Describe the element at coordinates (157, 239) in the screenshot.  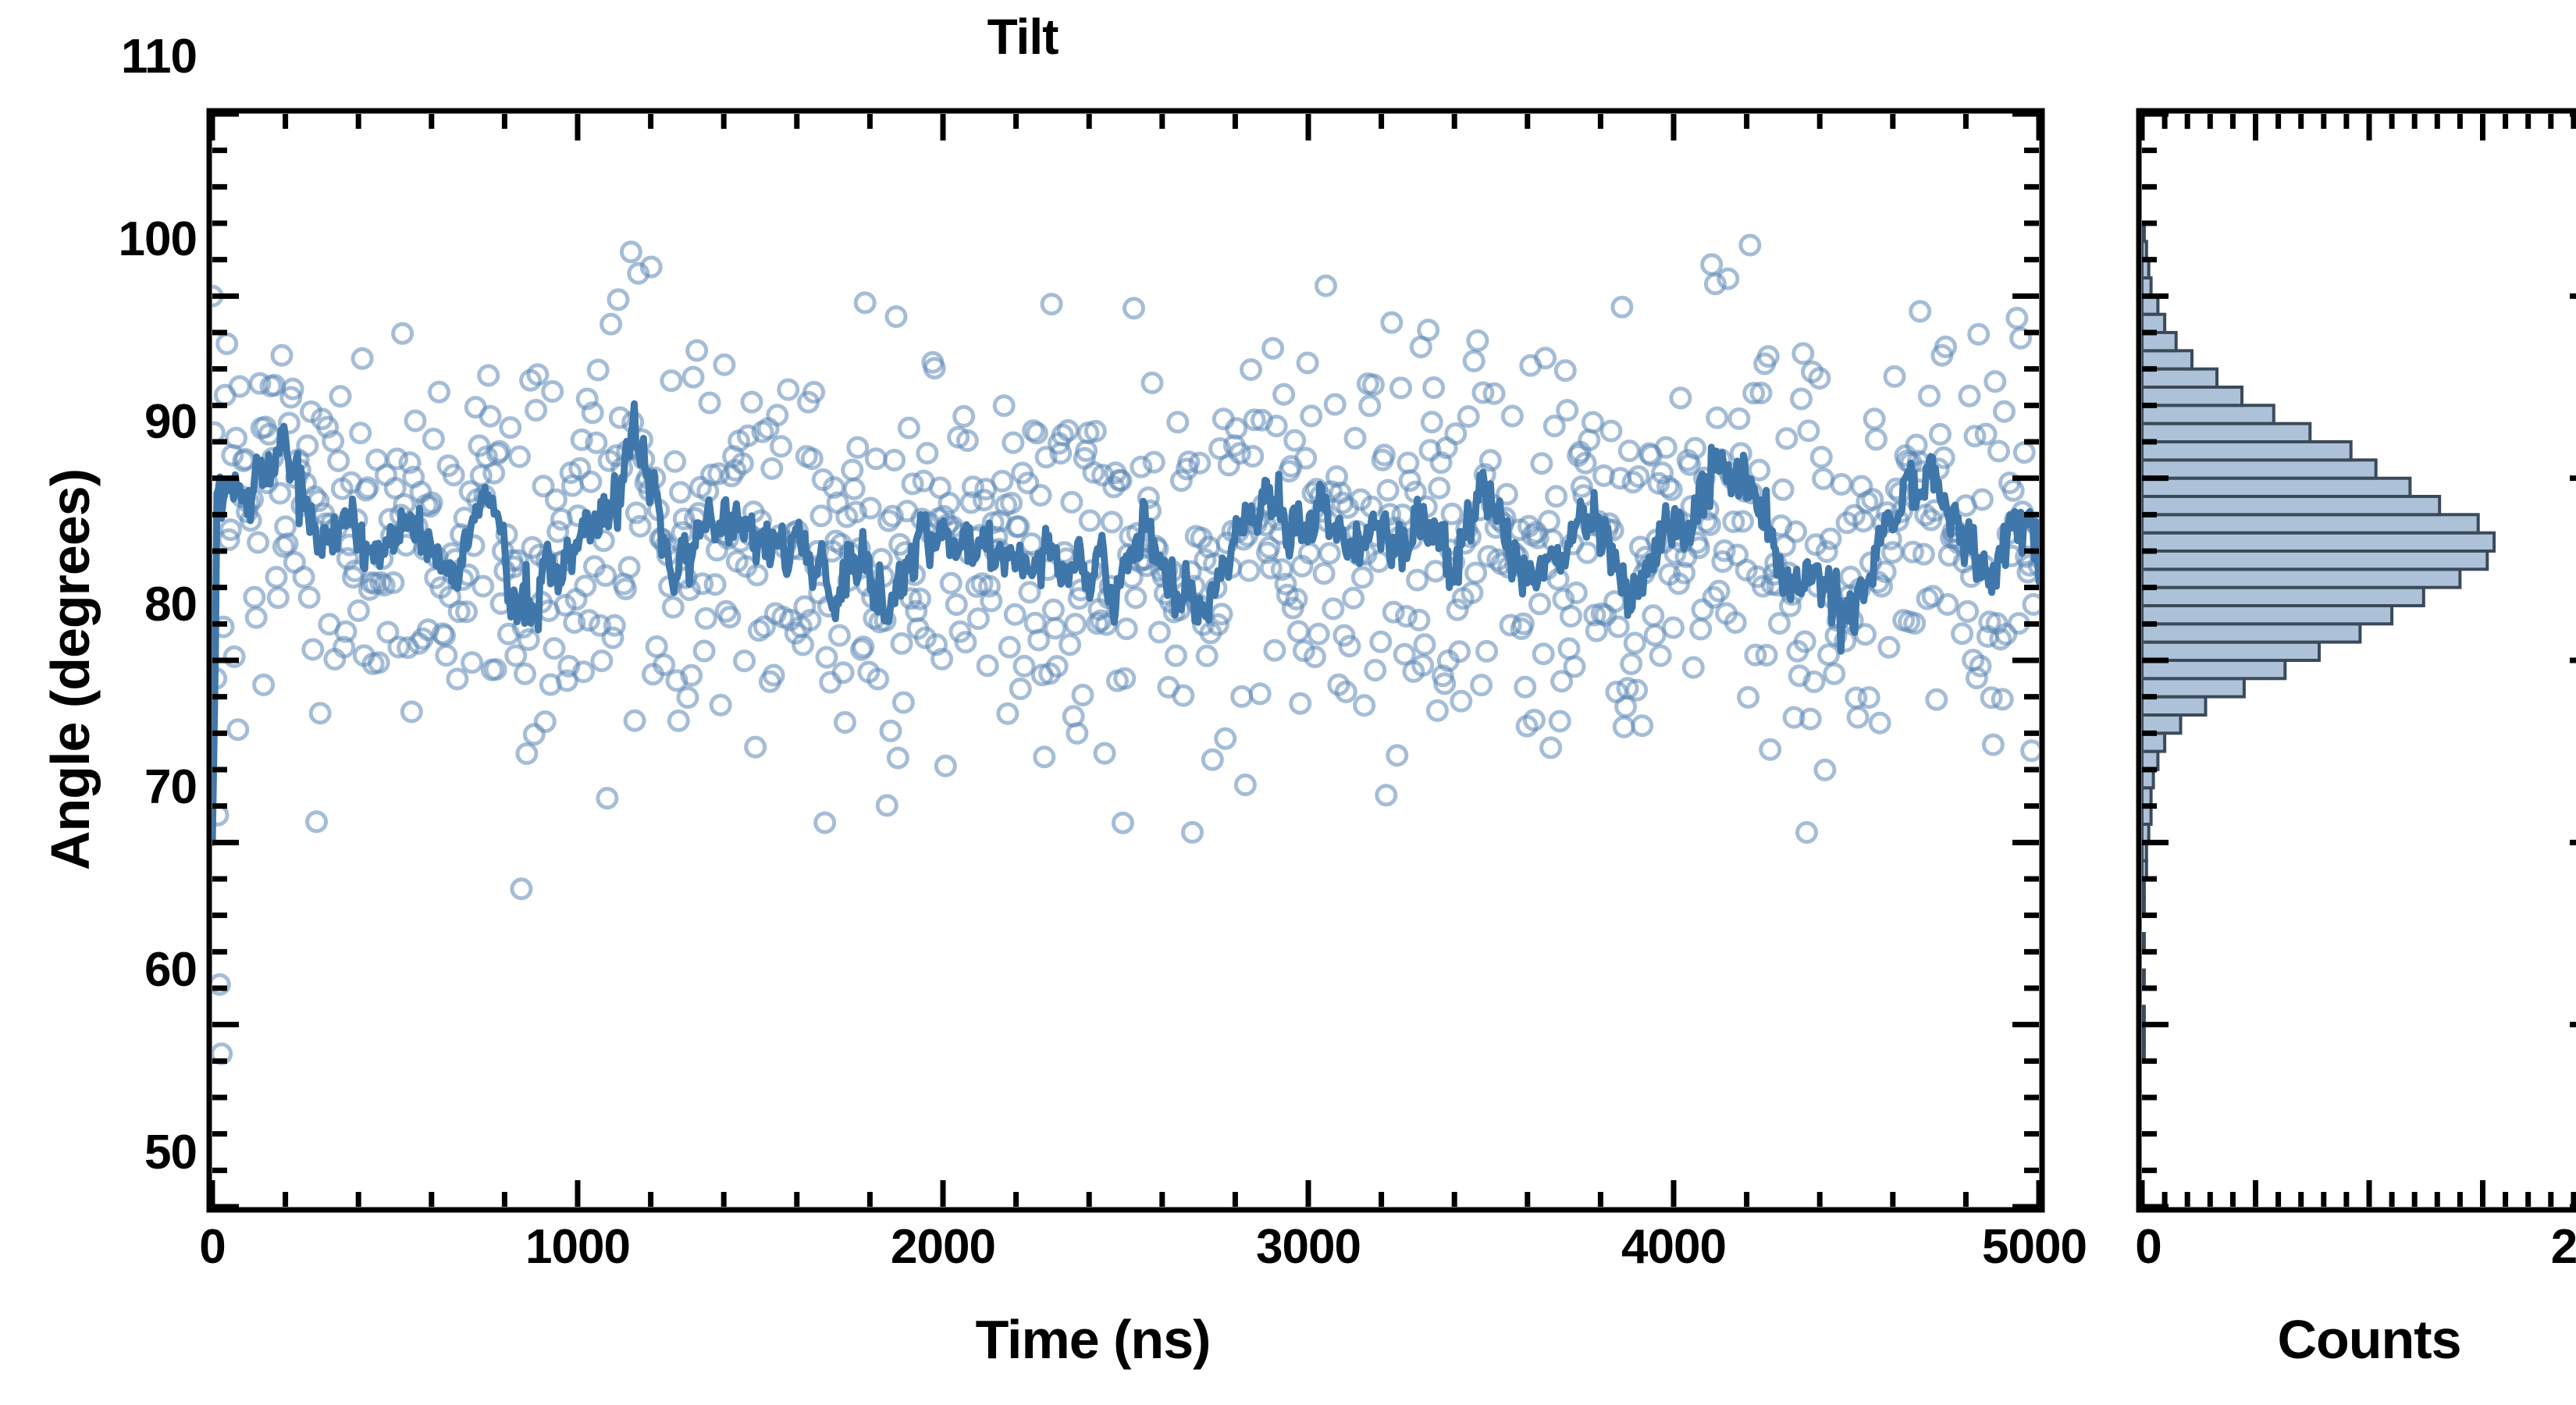
I see `y-tick-label-100: 100` at that location.